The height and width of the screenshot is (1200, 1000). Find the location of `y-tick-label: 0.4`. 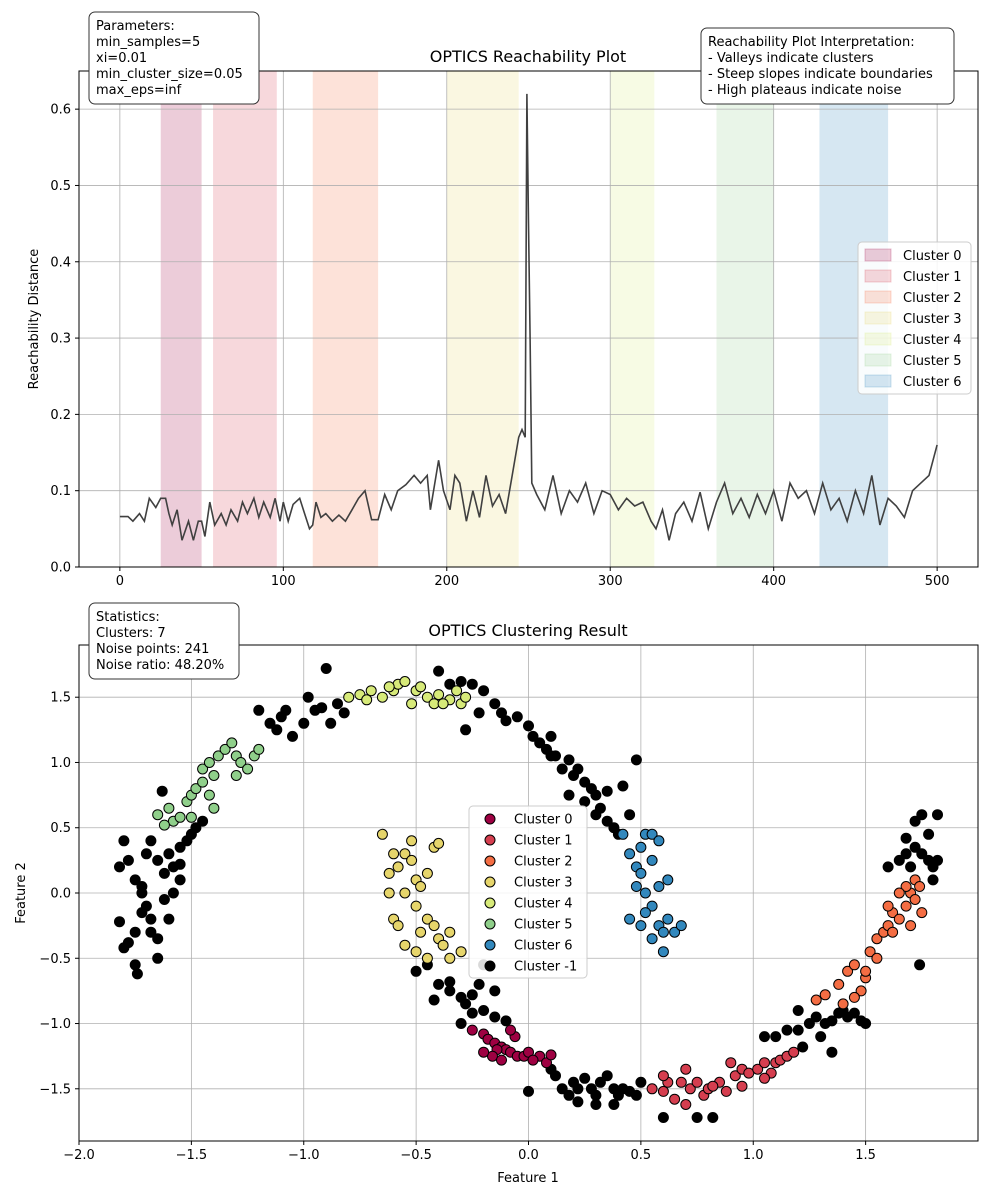

y-tick-label: 0.4 is located at coordinates (60, 262).